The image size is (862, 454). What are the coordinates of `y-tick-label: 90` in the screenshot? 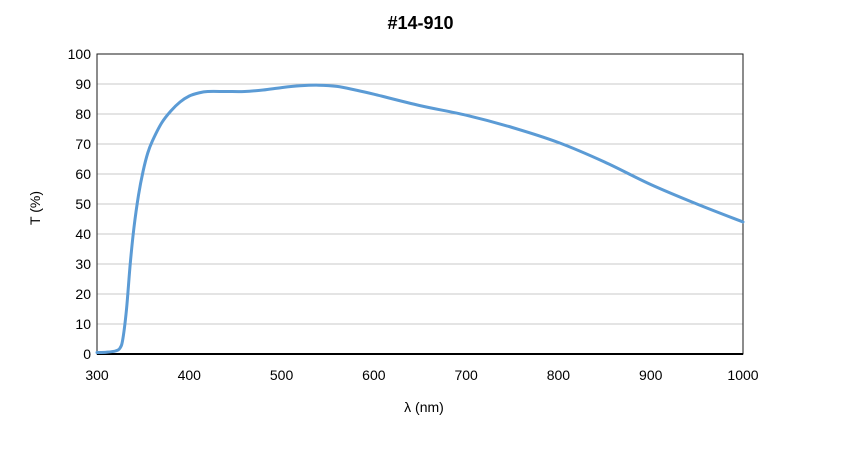 It's located at (83, 84).